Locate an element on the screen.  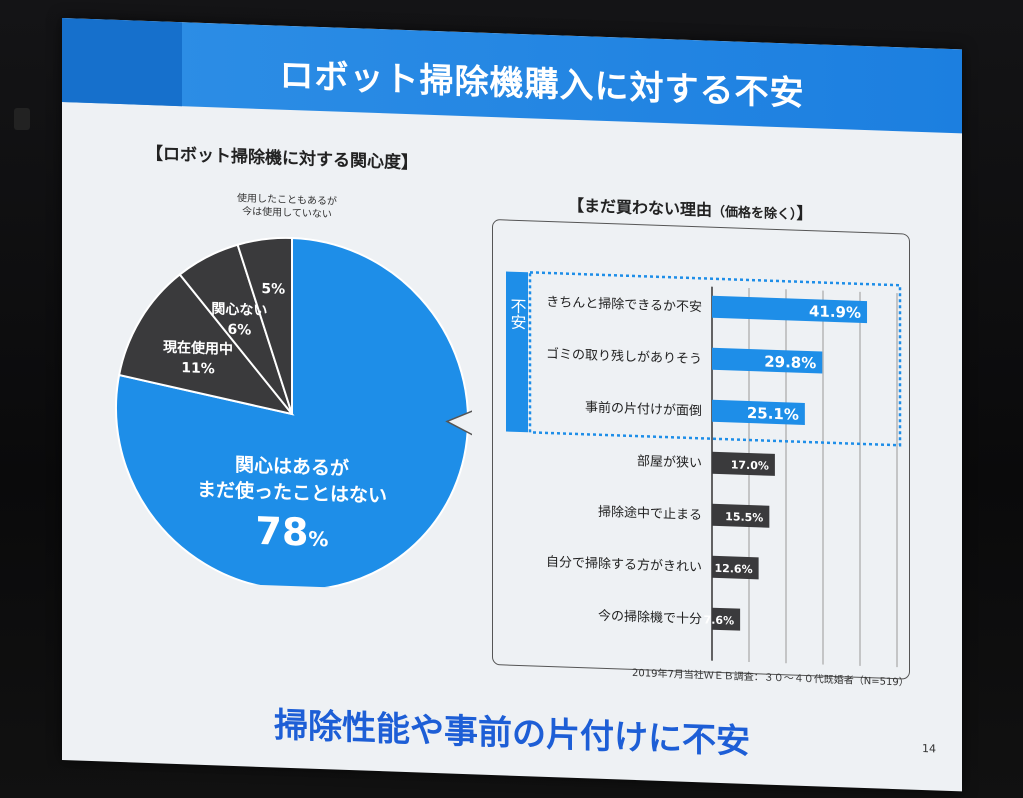
bar-category-label: 部屋が狭い is located at coordinates (669, 462).